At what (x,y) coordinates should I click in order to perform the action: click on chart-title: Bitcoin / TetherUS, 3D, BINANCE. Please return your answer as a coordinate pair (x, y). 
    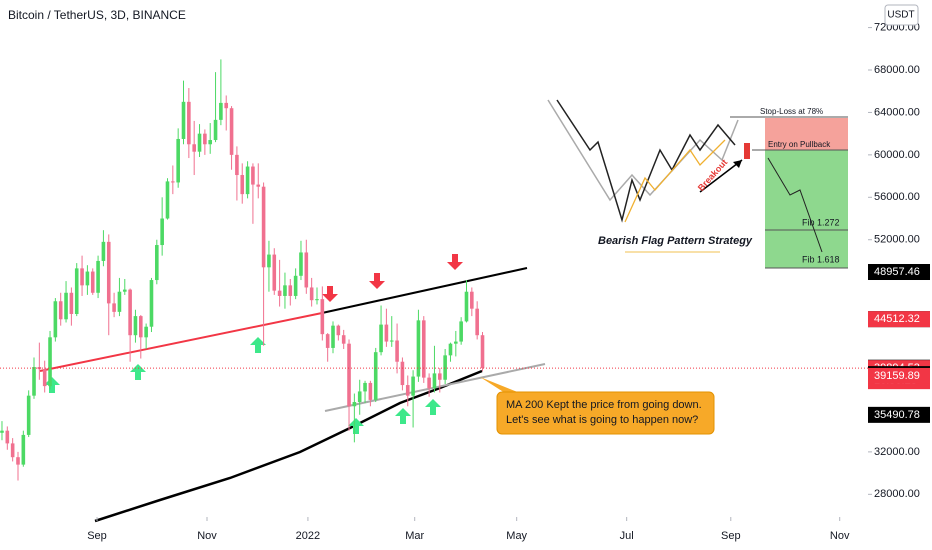
    Looking at the image, I should click on (97, 15).